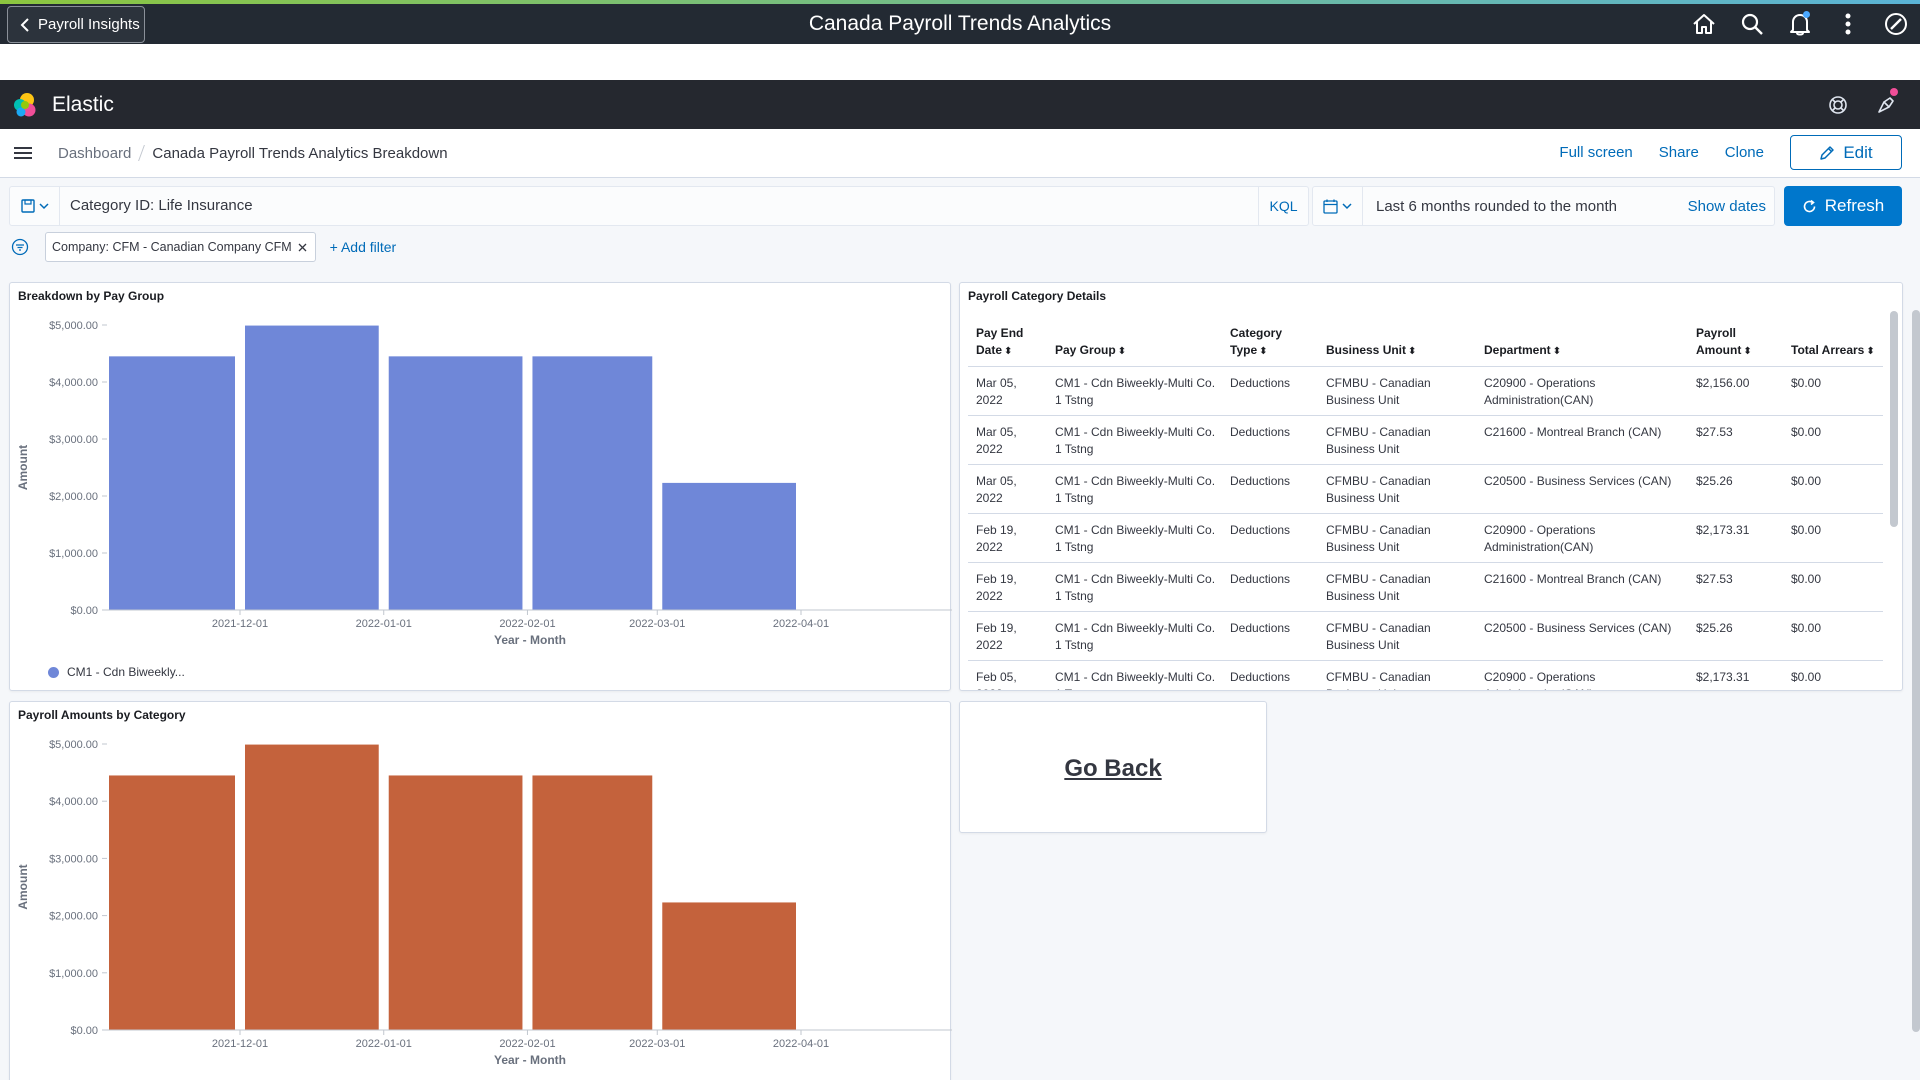 The width and height of the screenshot is (1920, 1080). What do you see at coordinates (1678, 152) in the screenshot?
I see `share-link: Share` at bounding box center [1678, 152].